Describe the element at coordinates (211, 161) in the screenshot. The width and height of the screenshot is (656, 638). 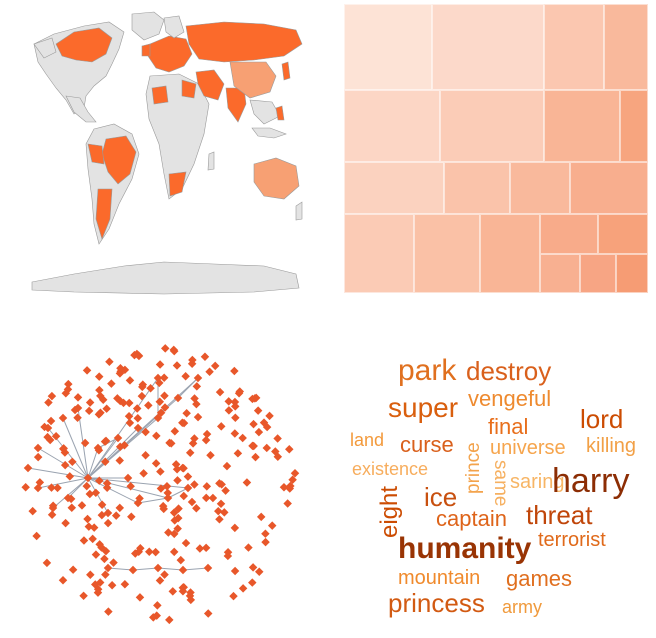
I see `madagascar-land` at that location.